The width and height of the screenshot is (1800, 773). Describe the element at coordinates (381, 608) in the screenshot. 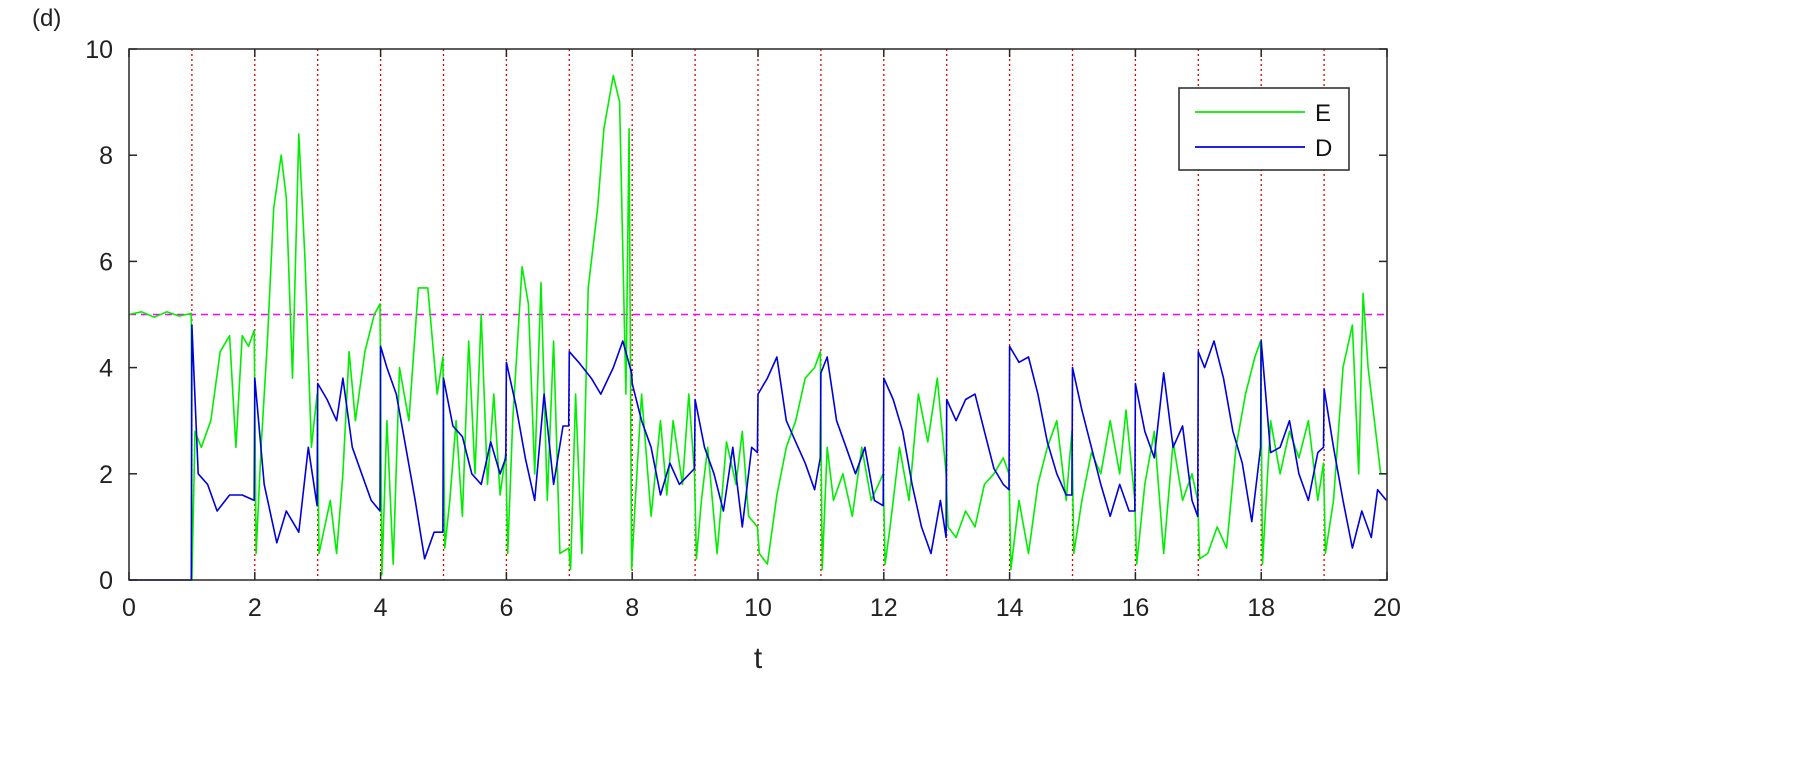

I see `x-tick-label: 4` at that location.